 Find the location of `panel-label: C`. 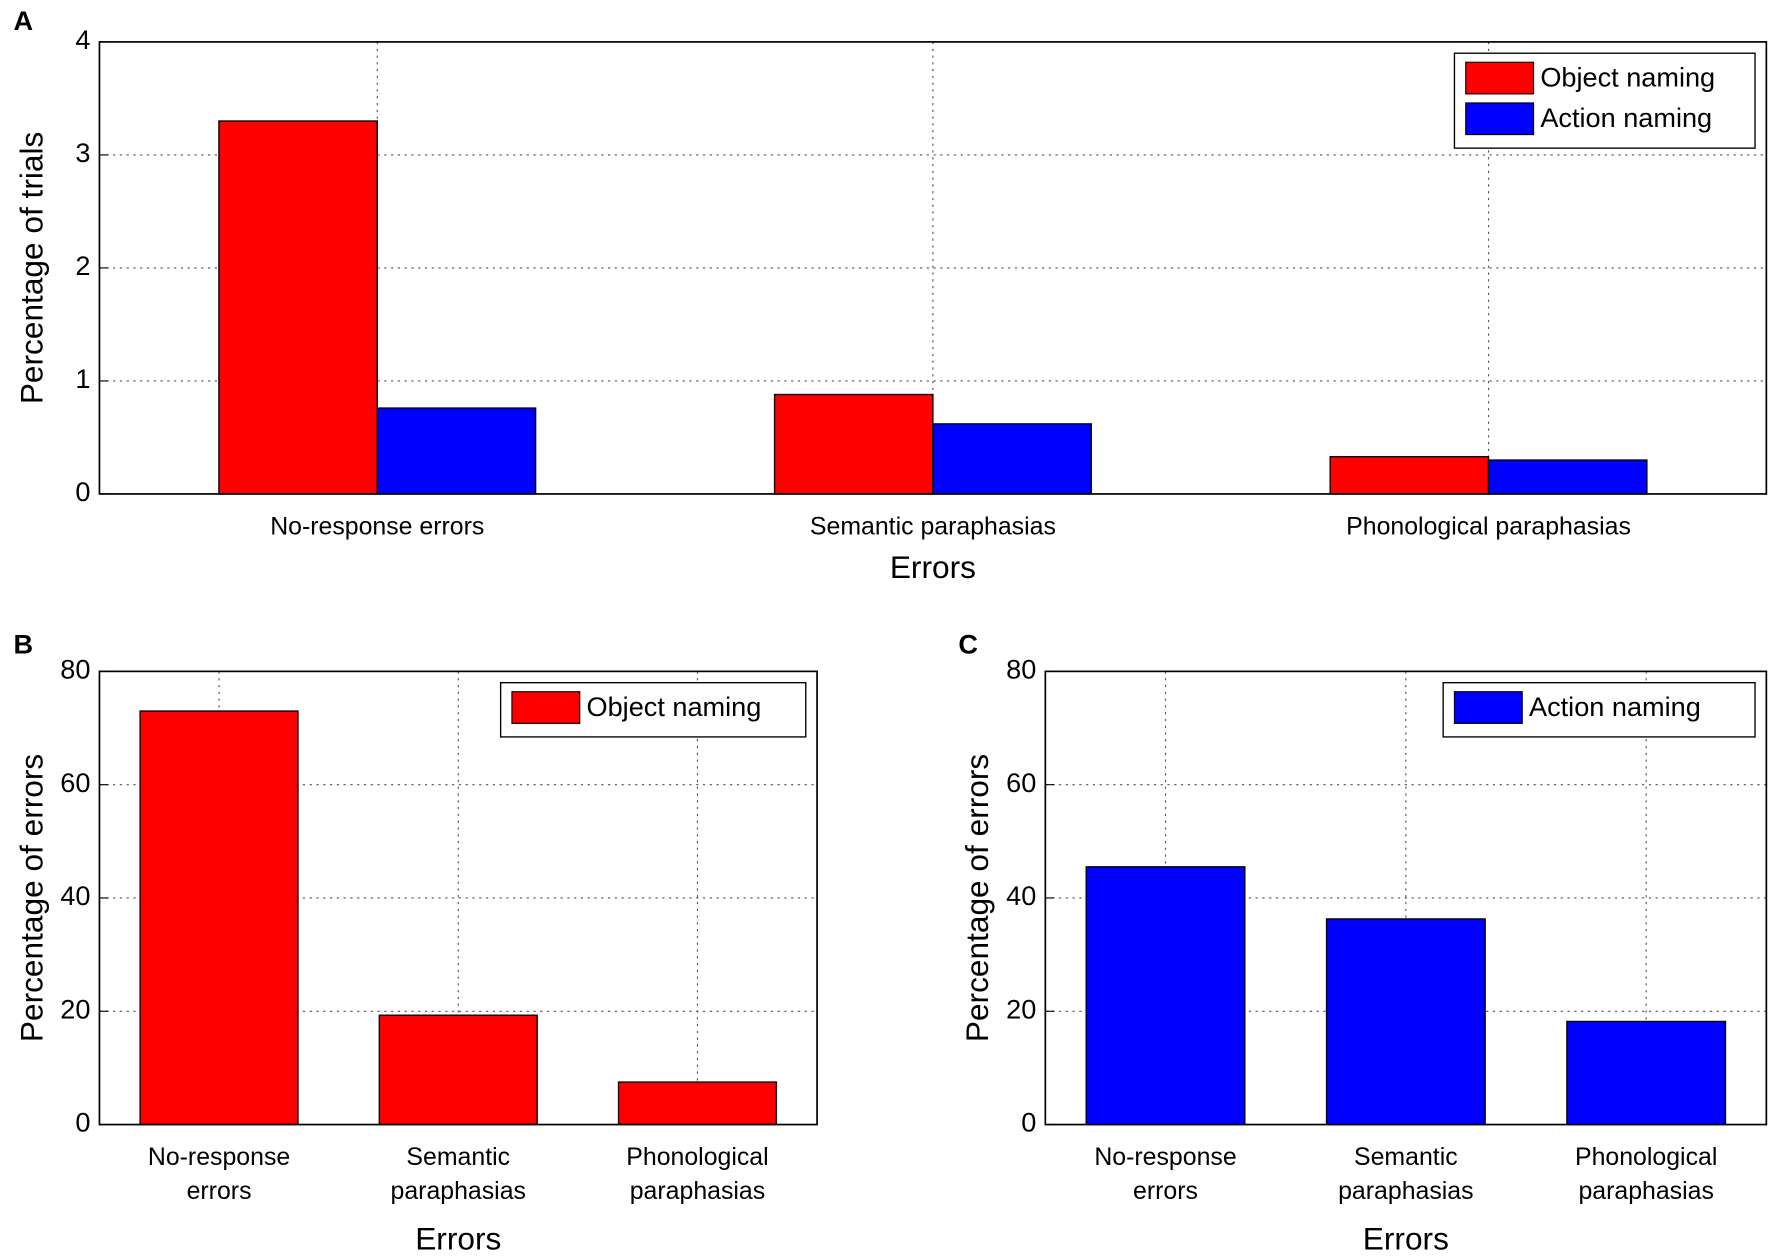

panel-label: C is located at coordinates (968, 644).